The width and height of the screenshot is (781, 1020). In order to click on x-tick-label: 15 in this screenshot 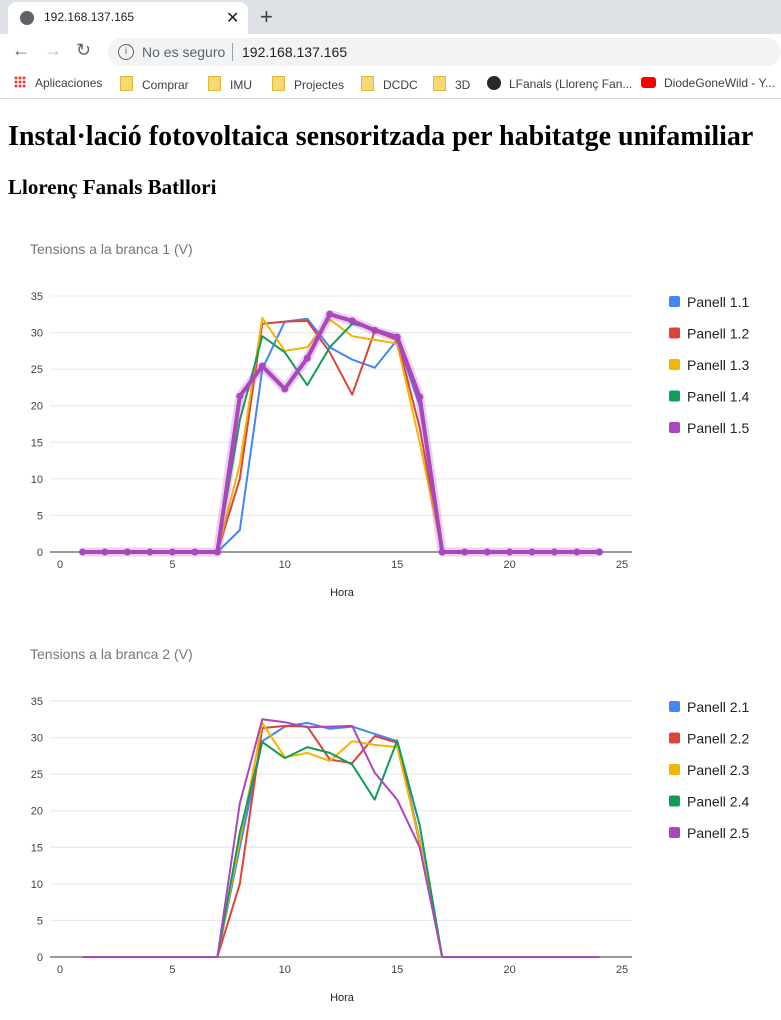, I will do `click(397, 970)`.